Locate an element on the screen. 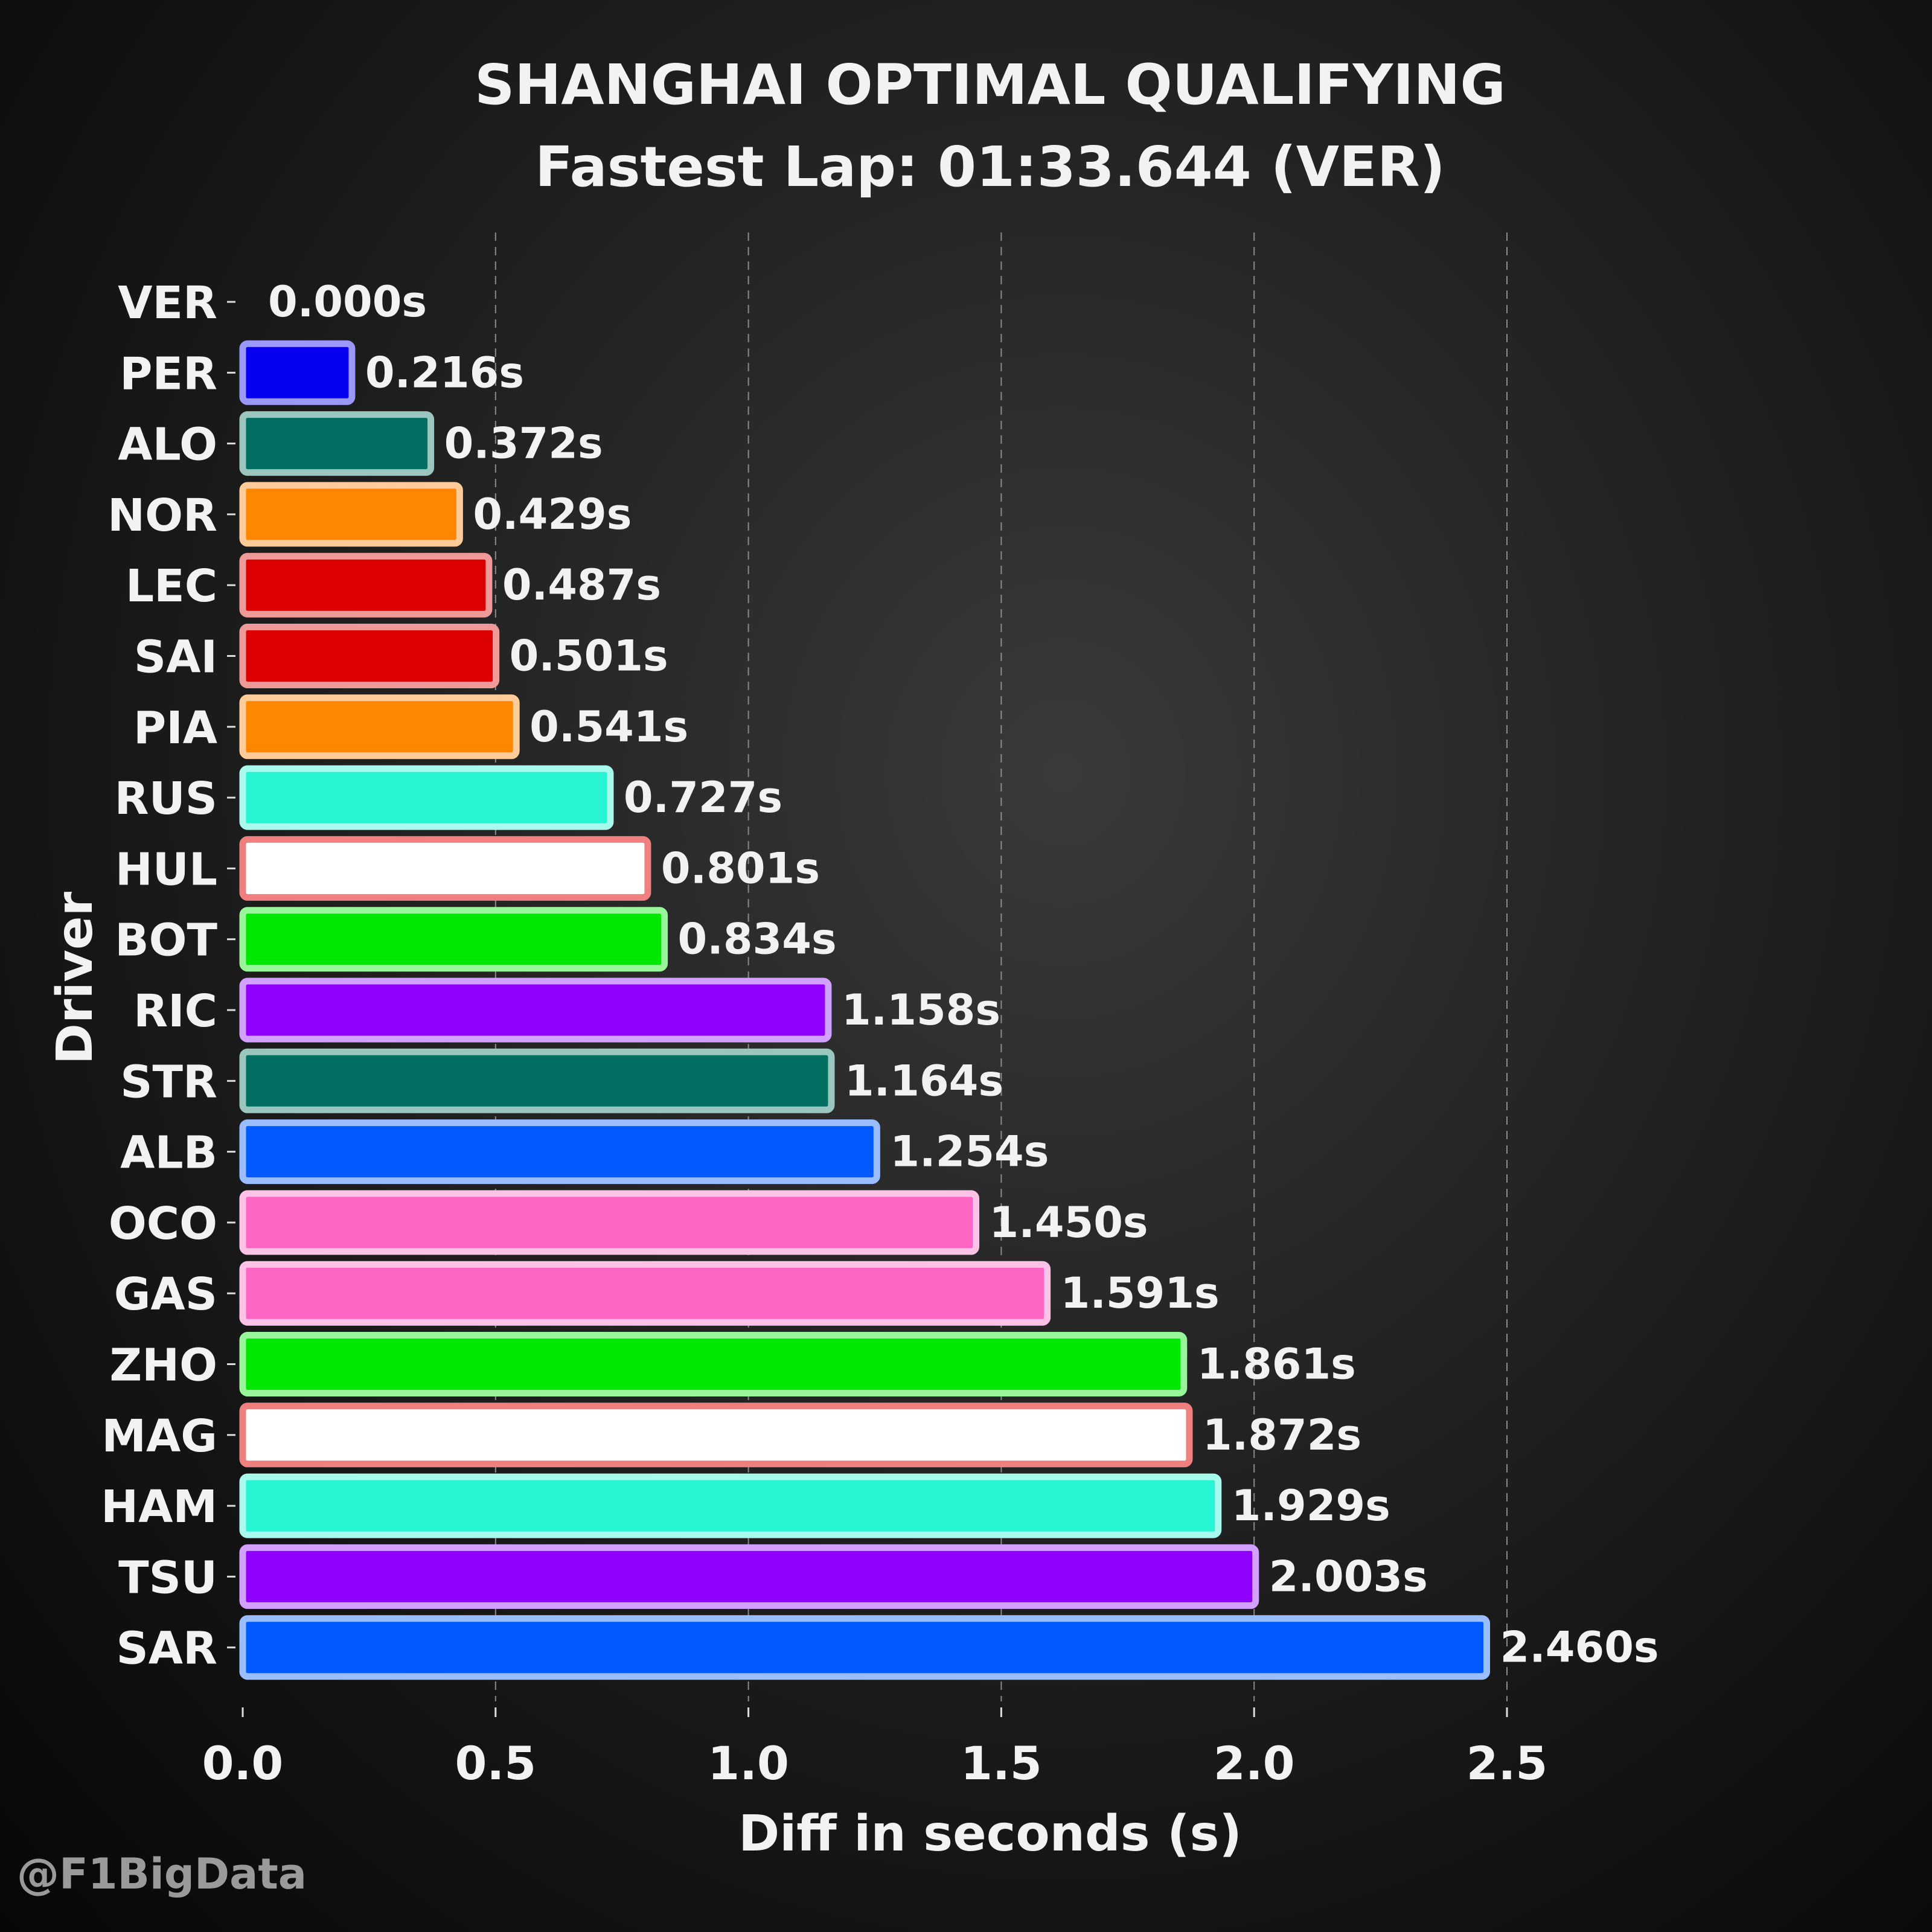 Image resolution: width=1932 pixels, height=1932 pixels. driver-label-hul: HUL is located at coordinates (166, 869).